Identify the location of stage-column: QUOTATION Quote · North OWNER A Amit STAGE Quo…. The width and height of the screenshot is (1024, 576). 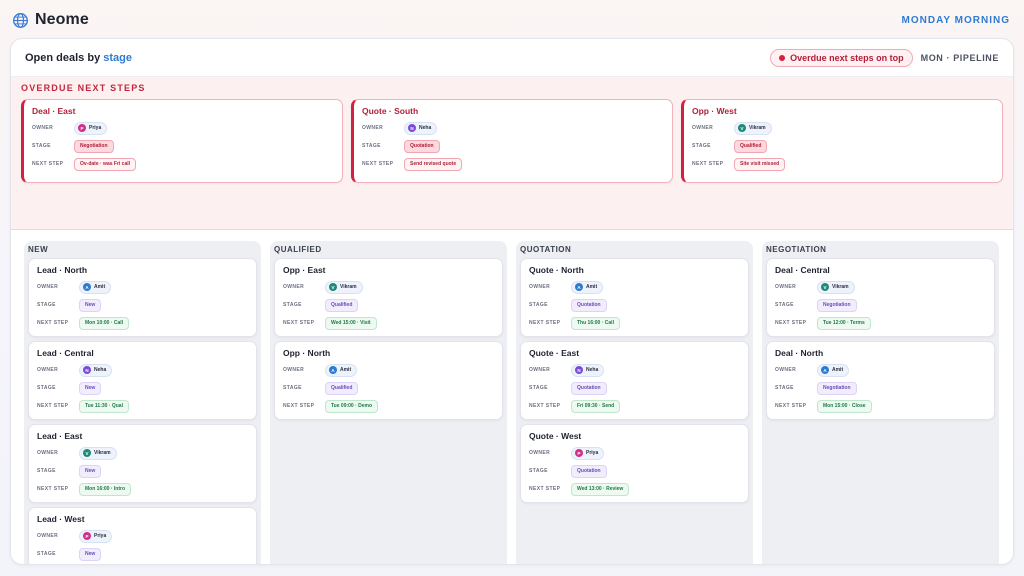
(634, 402).